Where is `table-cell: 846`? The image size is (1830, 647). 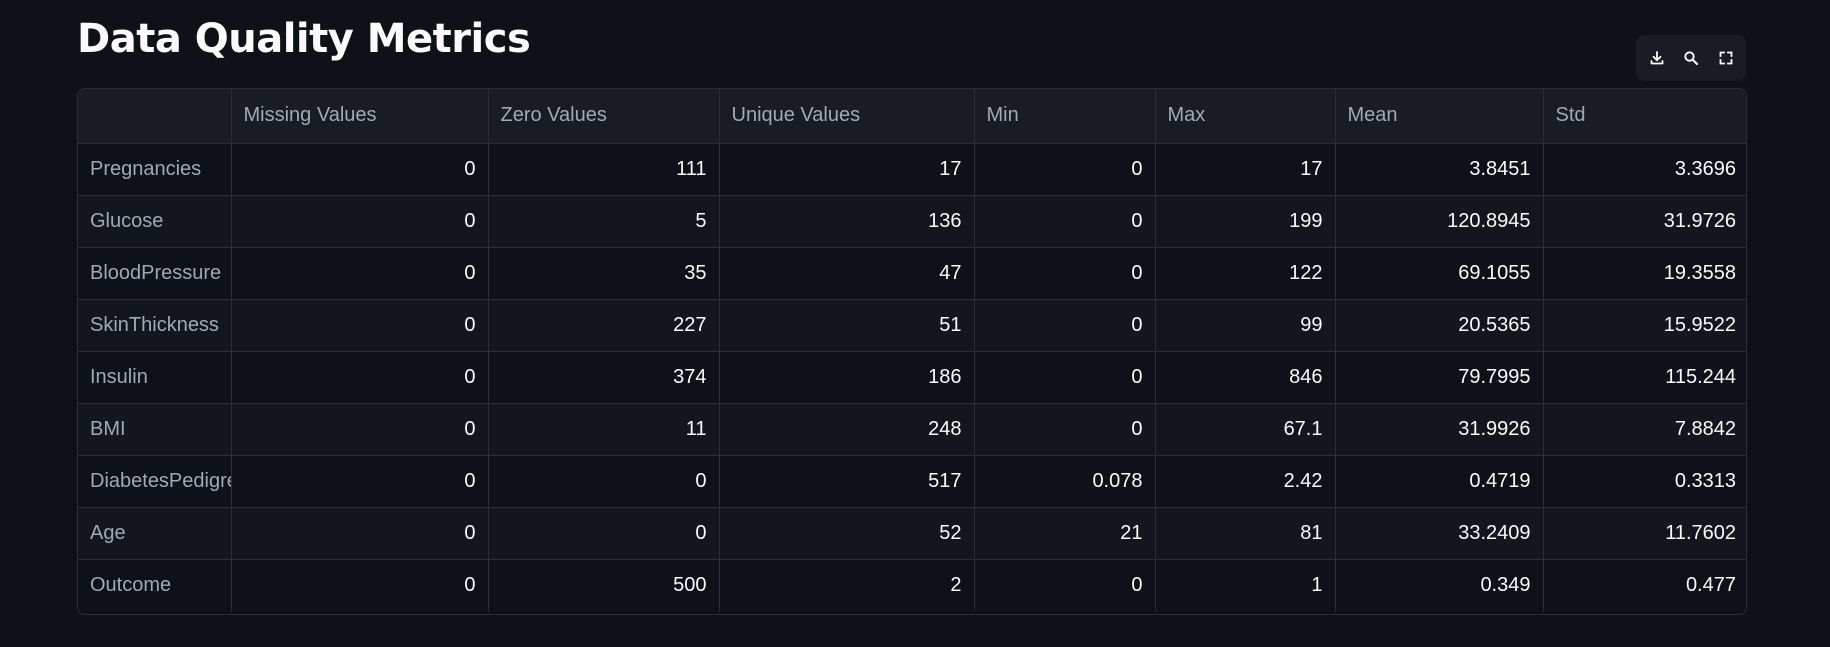
table-cell: 846 is located at coordinates (1245, 377).